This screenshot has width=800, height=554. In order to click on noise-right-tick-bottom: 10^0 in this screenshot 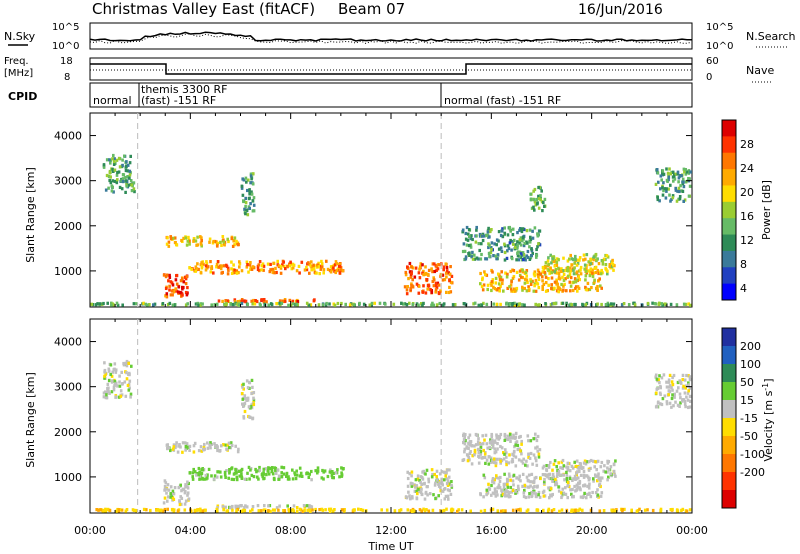, I will do `click(719, 46)`.